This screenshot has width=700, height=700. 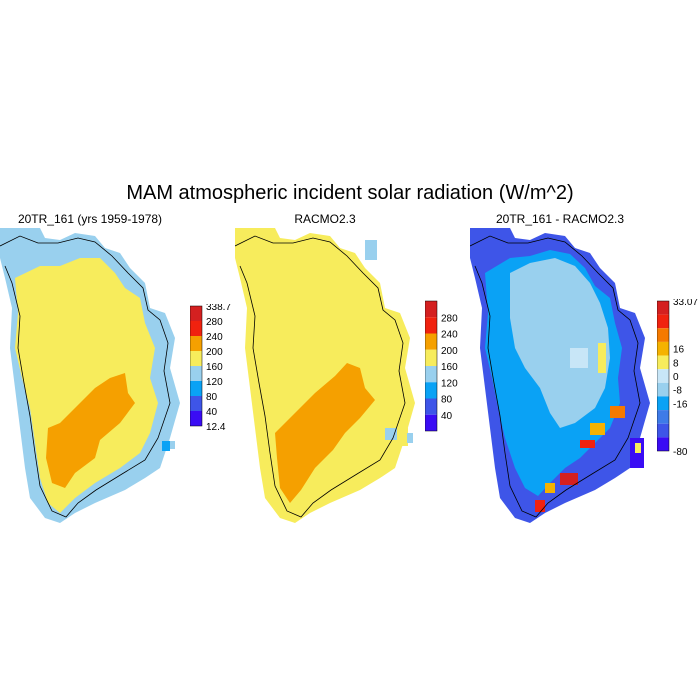 What do you see at coordinates (218, 308) in the screenshot?
I see `colorbar-max-label: 338.7` at bounding box center [218, 308].